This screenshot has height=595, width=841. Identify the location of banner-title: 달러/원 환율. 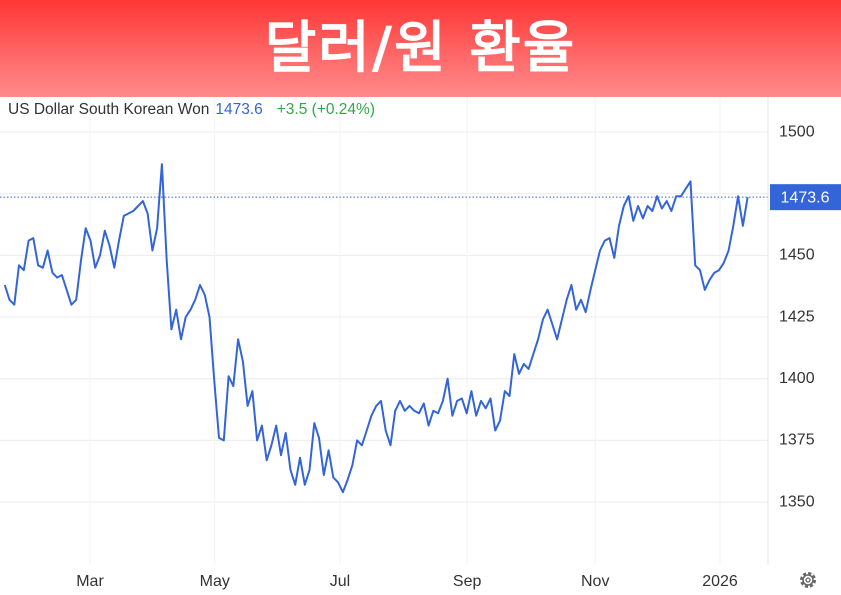
(420, 48).